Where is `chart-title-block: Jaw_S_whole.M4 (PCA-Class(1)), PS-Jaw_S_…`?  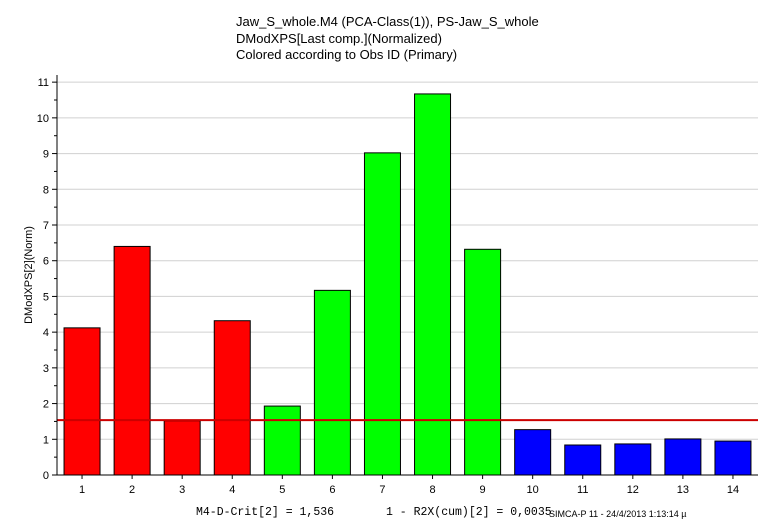 chart-title-block: Jaw_S_whole.M4 (PCA-Class(1)), PS-Jaw_S_… is located at coordinates (387, 39).